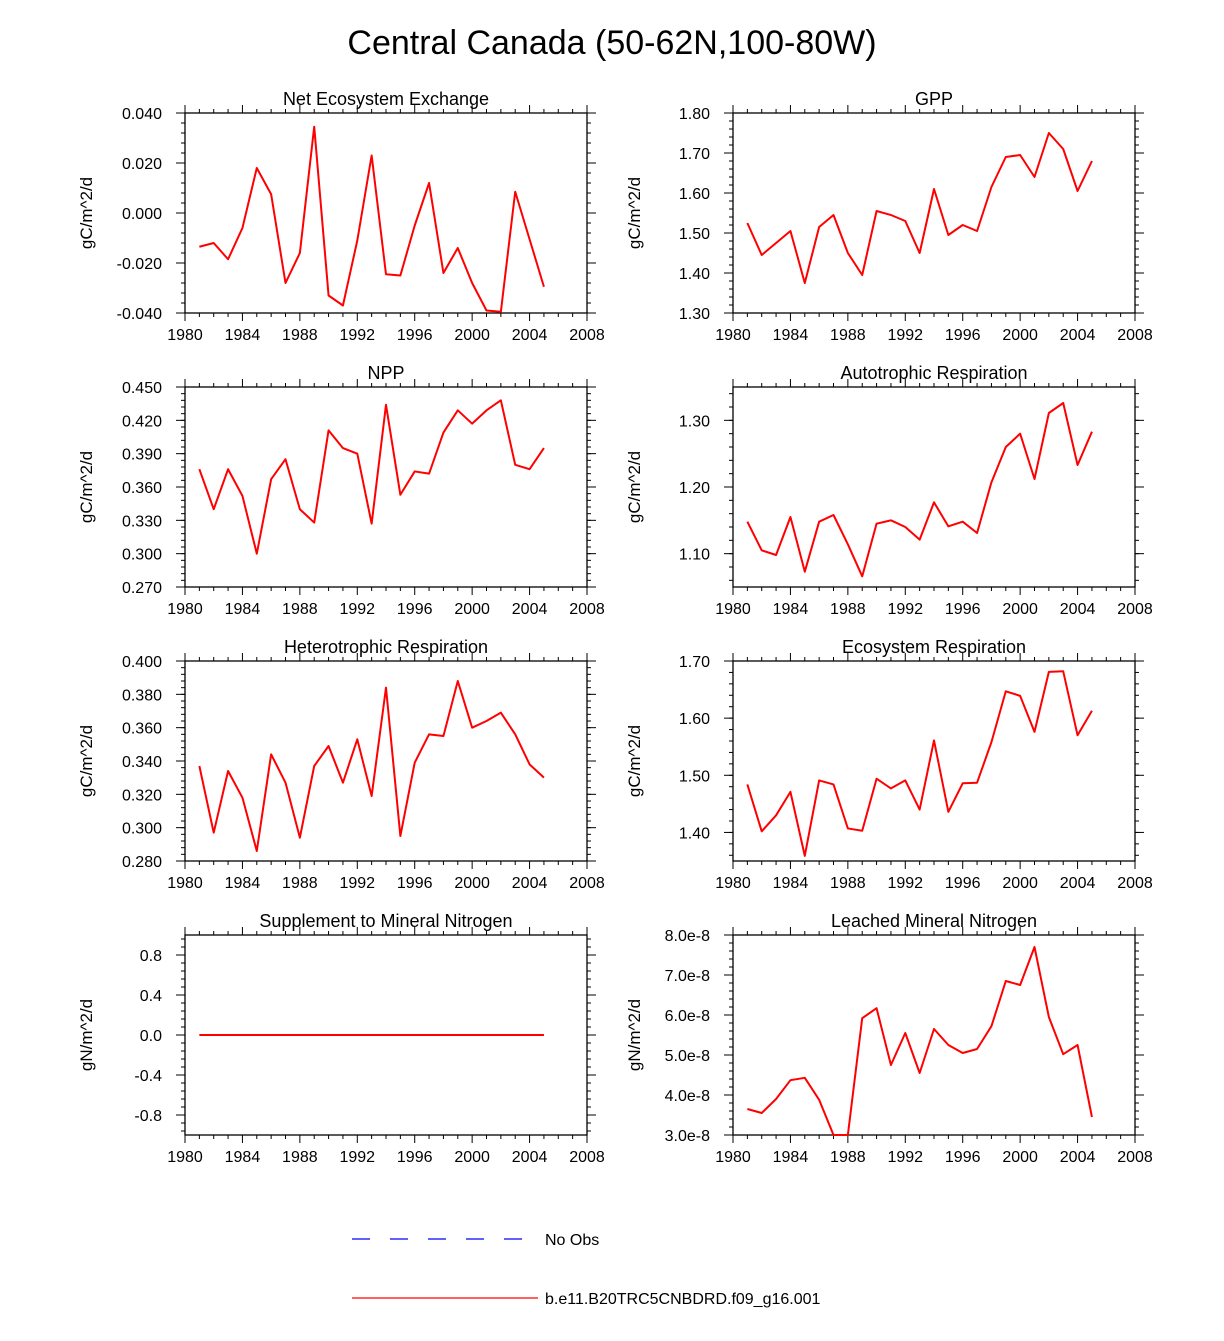  I want to click on chart-3-title: NPP, so click(385, 373).